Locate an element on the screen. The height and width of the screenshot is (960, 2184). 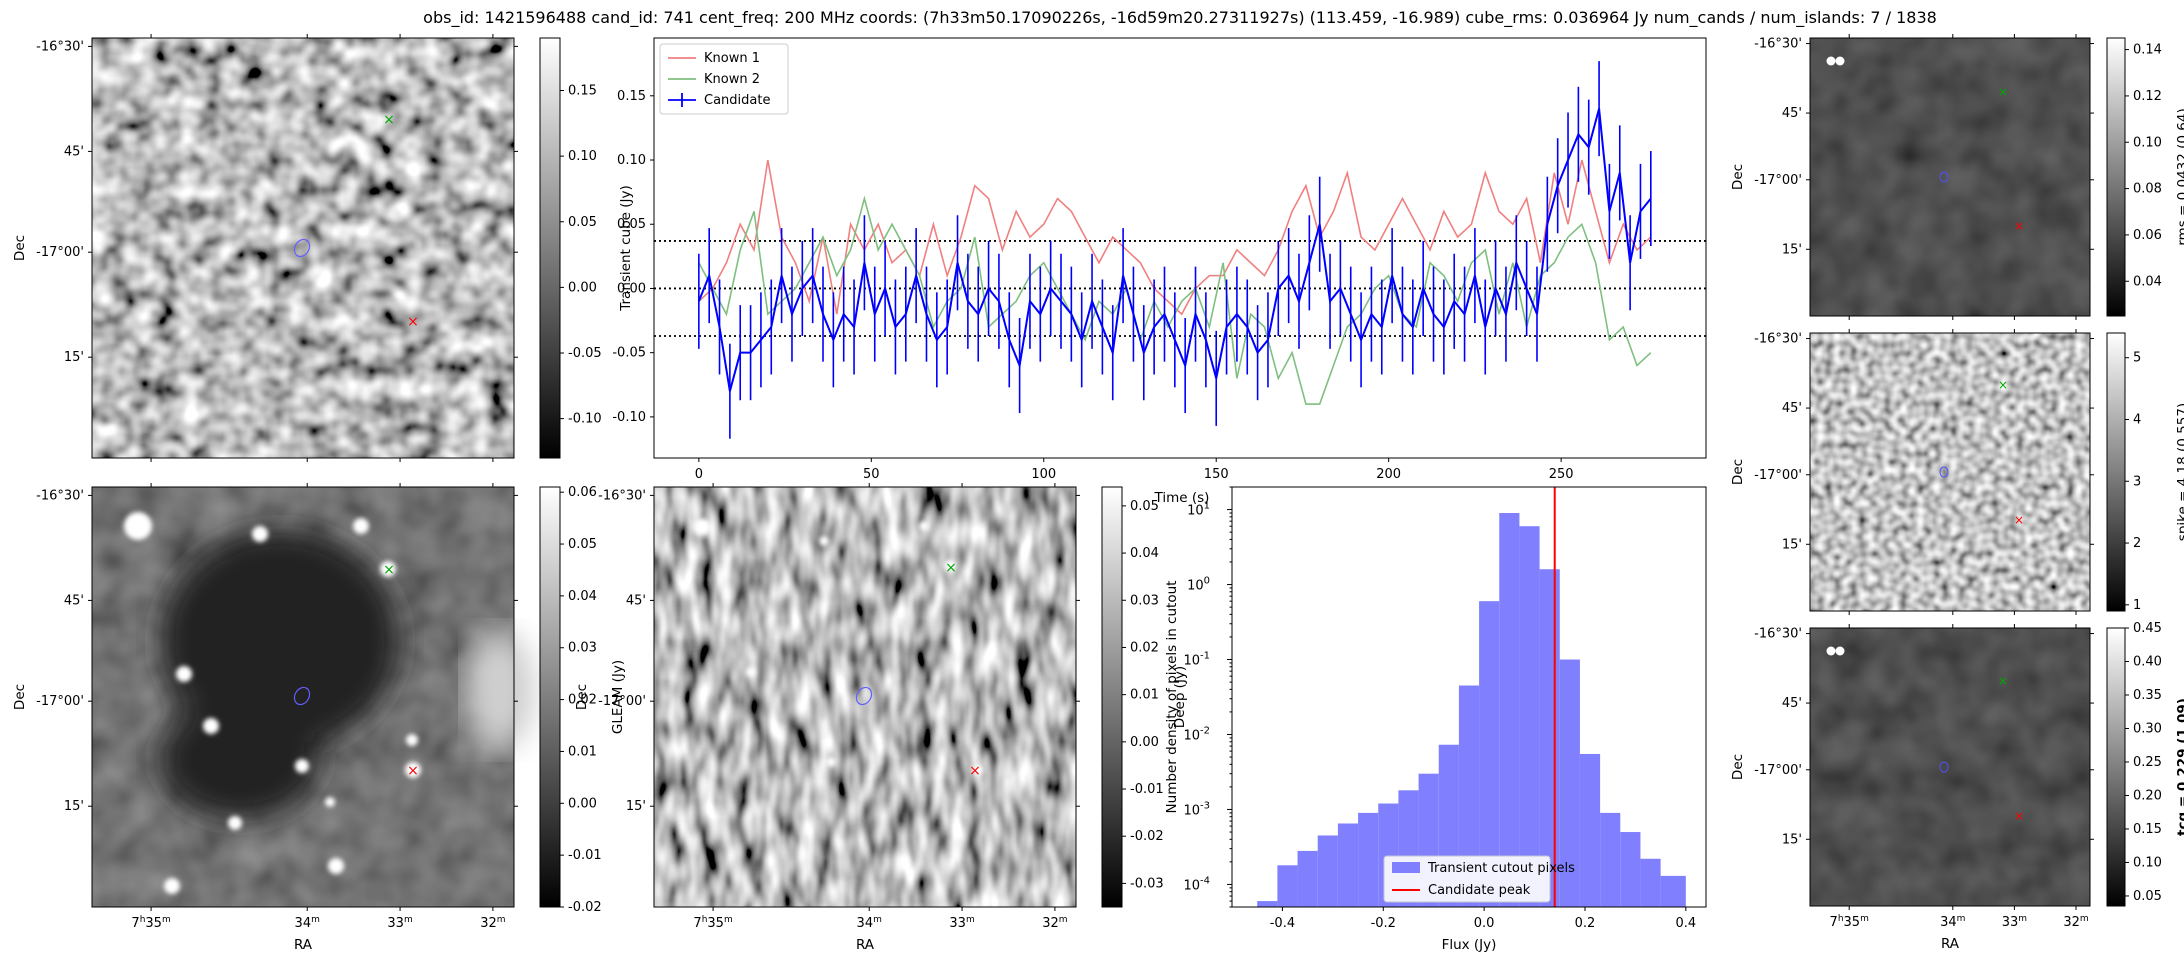
colorbar-label-spike: spike = 4.18 (0.557) is located at coordinates (2179, 472).